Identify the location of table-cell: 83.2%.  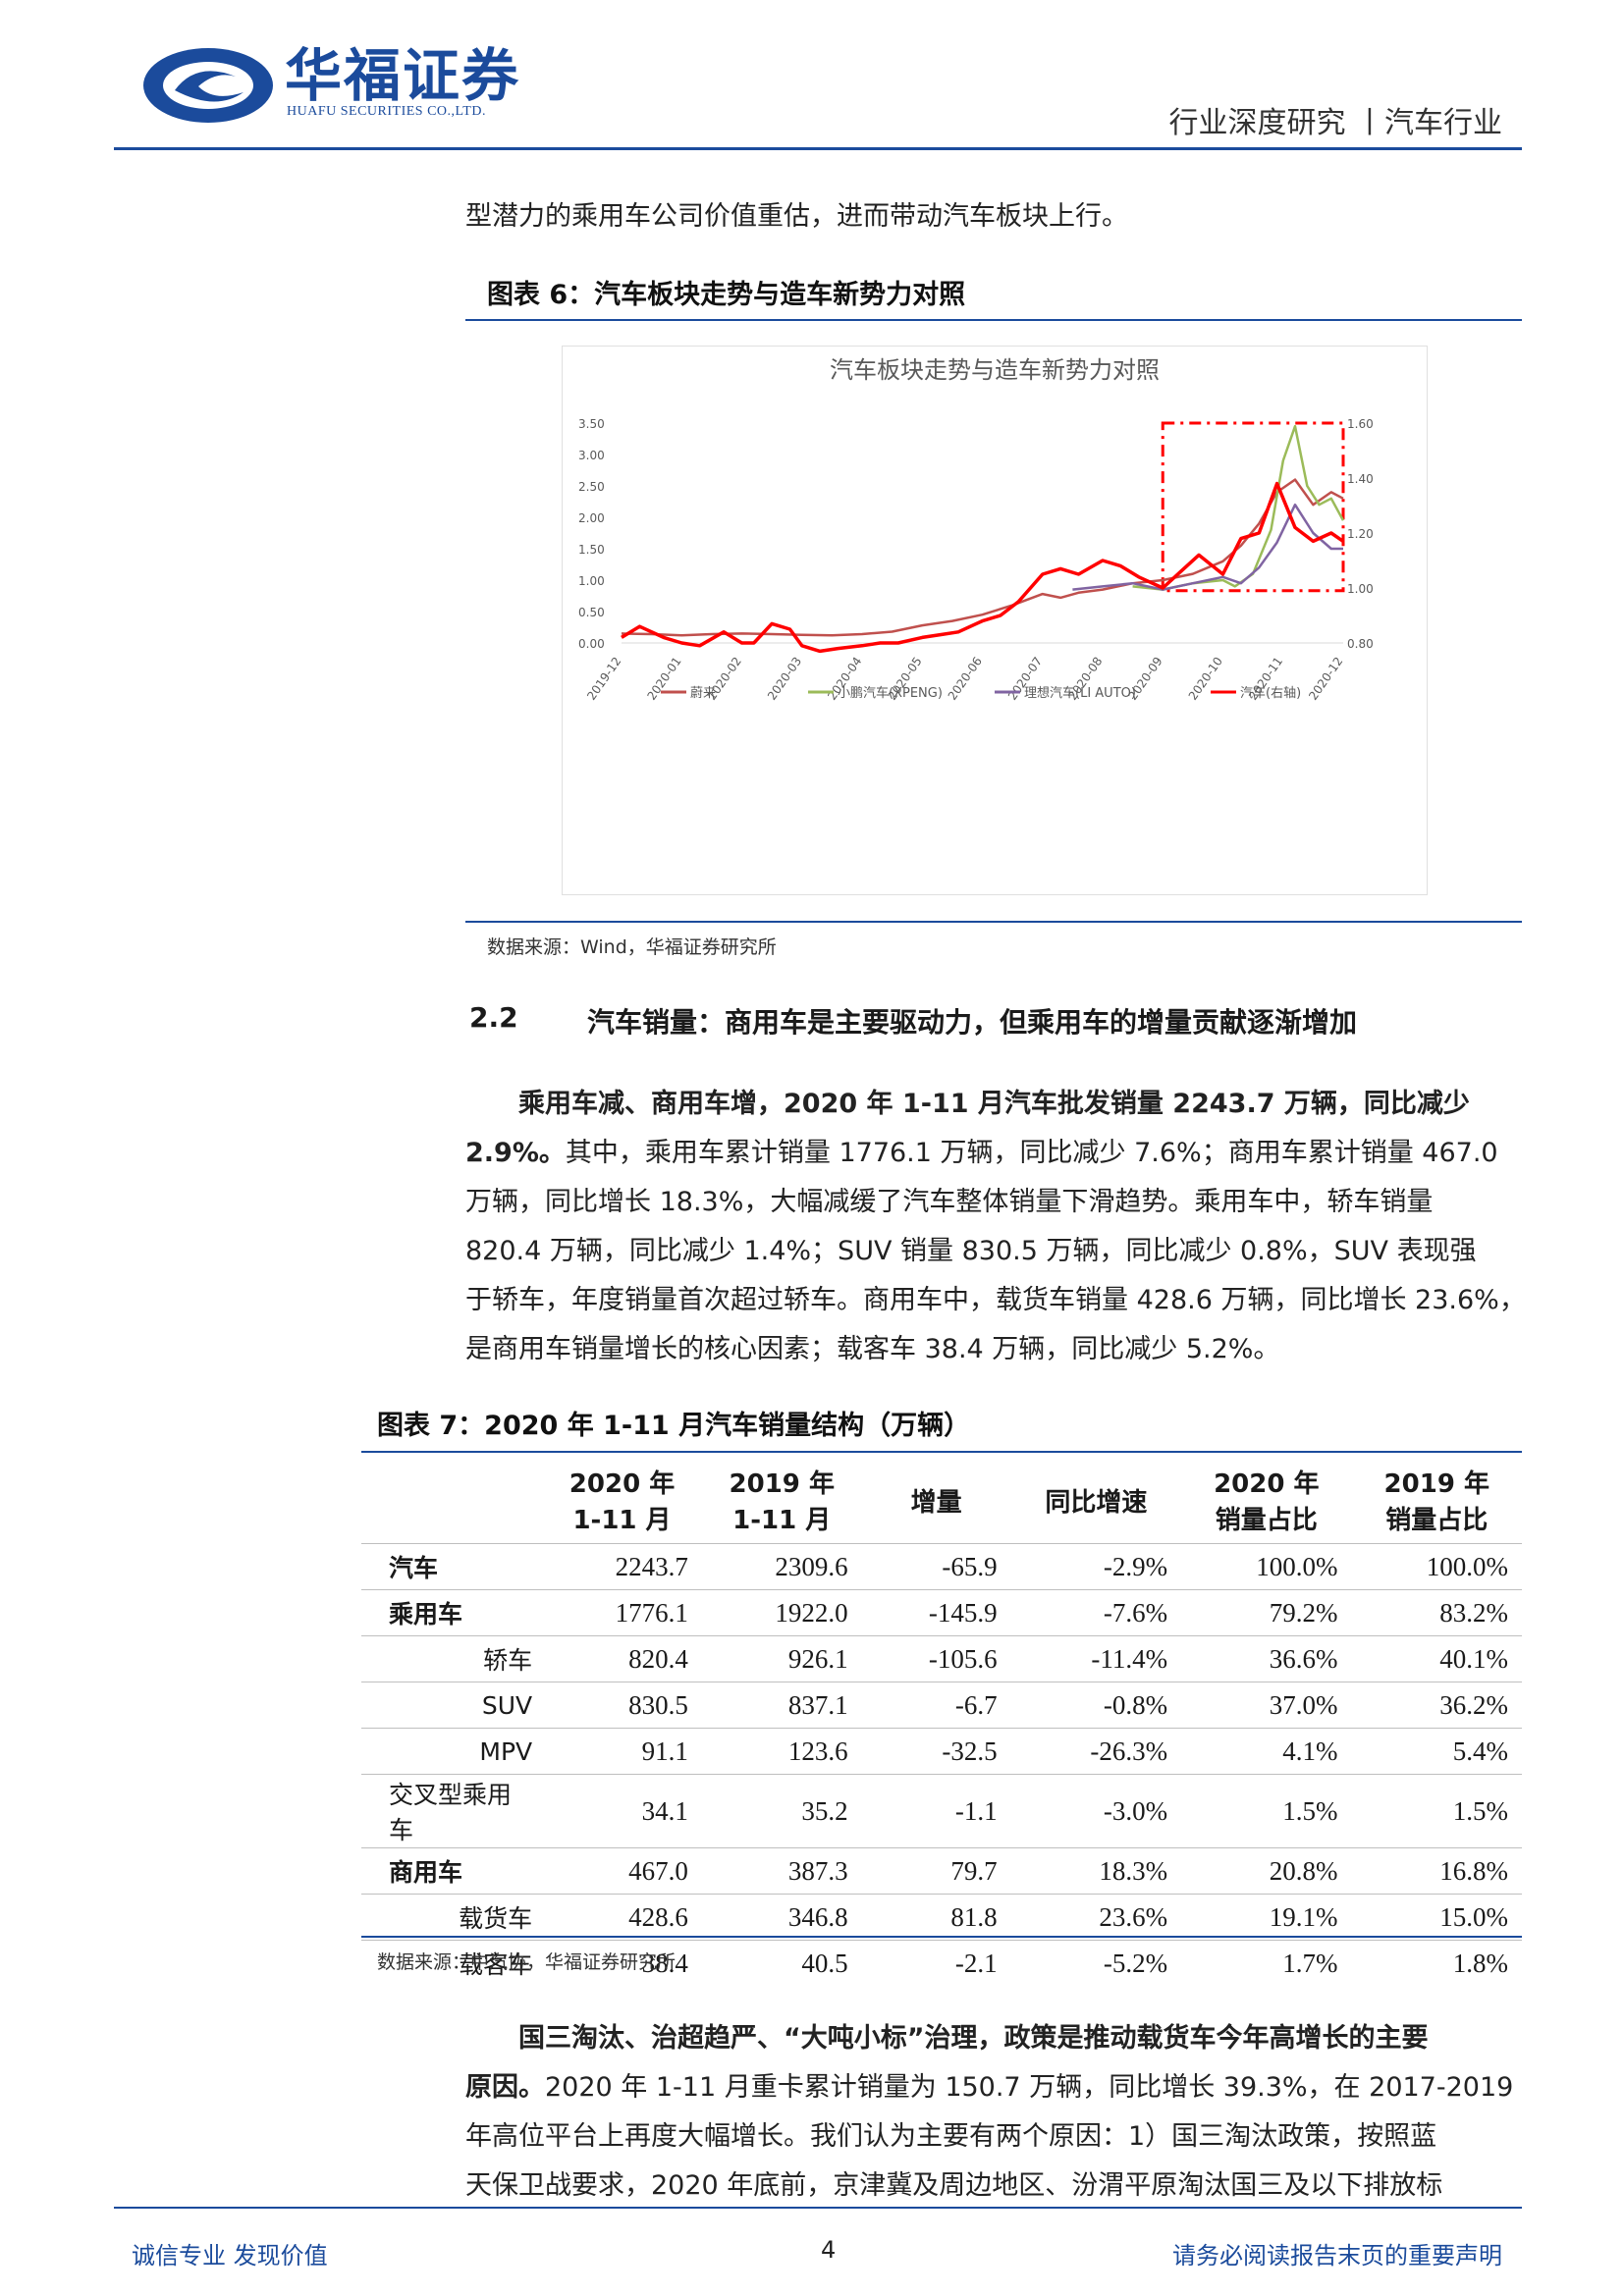
(1436, 1612).